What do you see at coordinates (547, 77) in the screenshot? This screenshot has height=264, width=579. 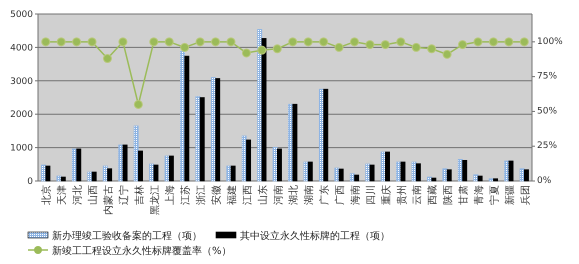 I see `y2-tick-label: 75%` at bounding box center [547, 77].